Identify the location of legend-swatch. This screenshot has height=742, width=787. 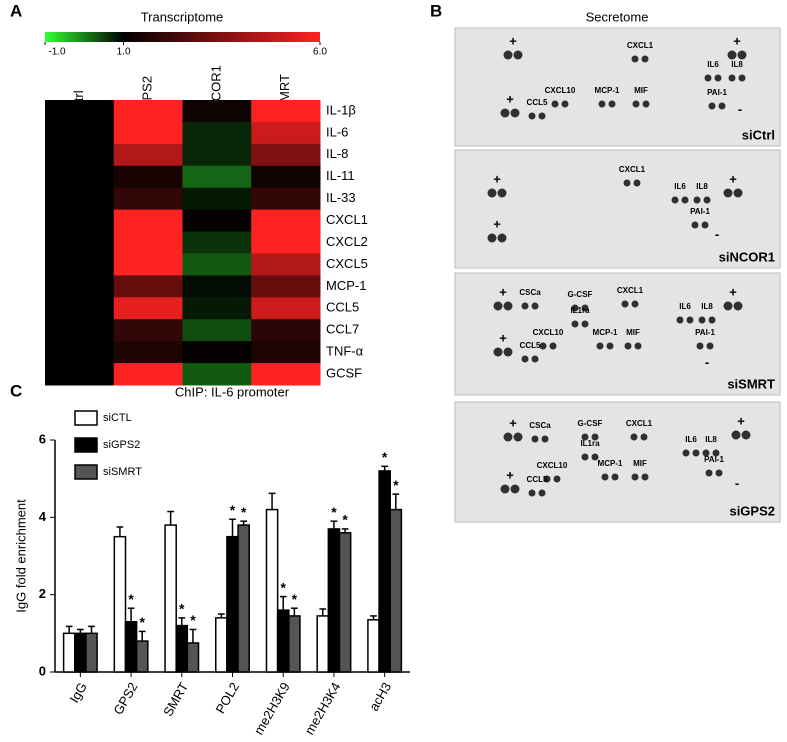
(86, 472).